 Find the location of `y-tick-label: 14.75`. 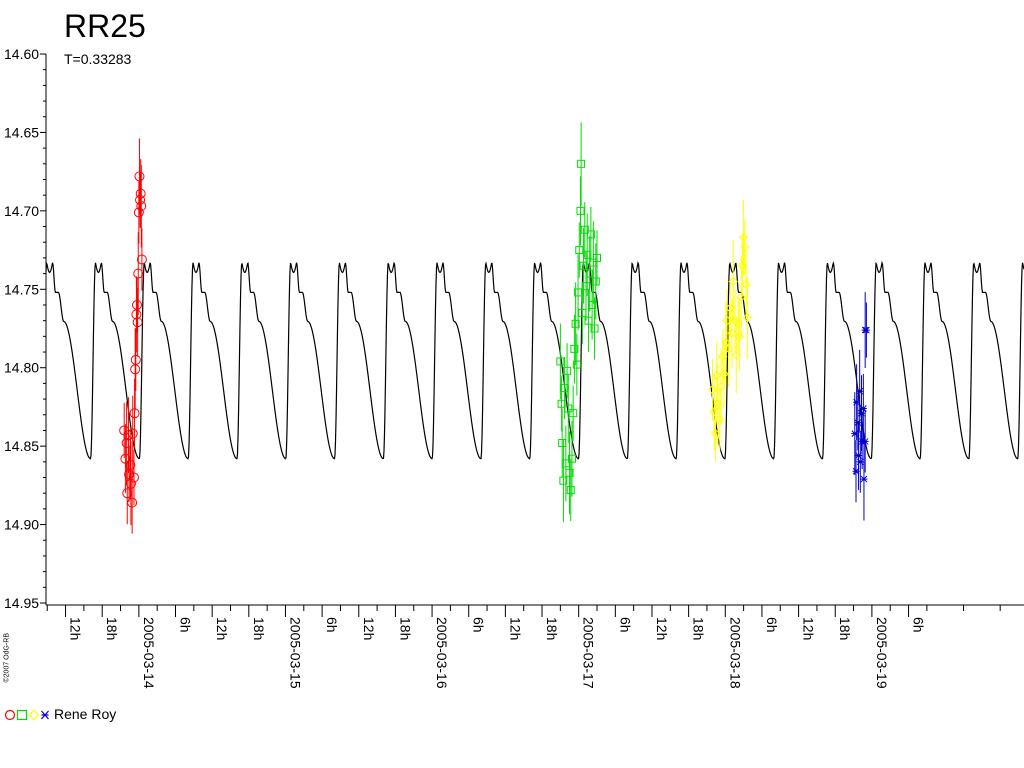

y-tick-label: 14.75 is located at coordinates (21, 289).